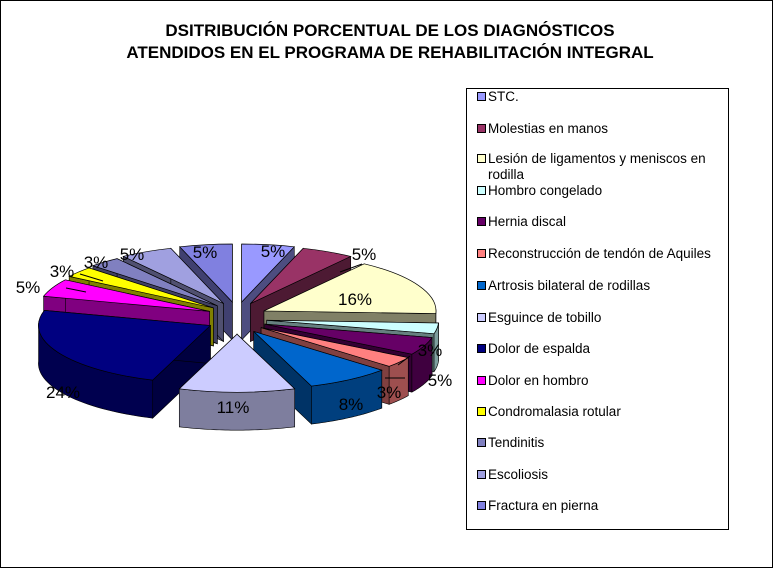 Image resolution: width=773 pixels, height=568 pixels. Describe the element at coordinates (527, 221) in the screenshot. I see `legend-label: Hernia discal` at that location.